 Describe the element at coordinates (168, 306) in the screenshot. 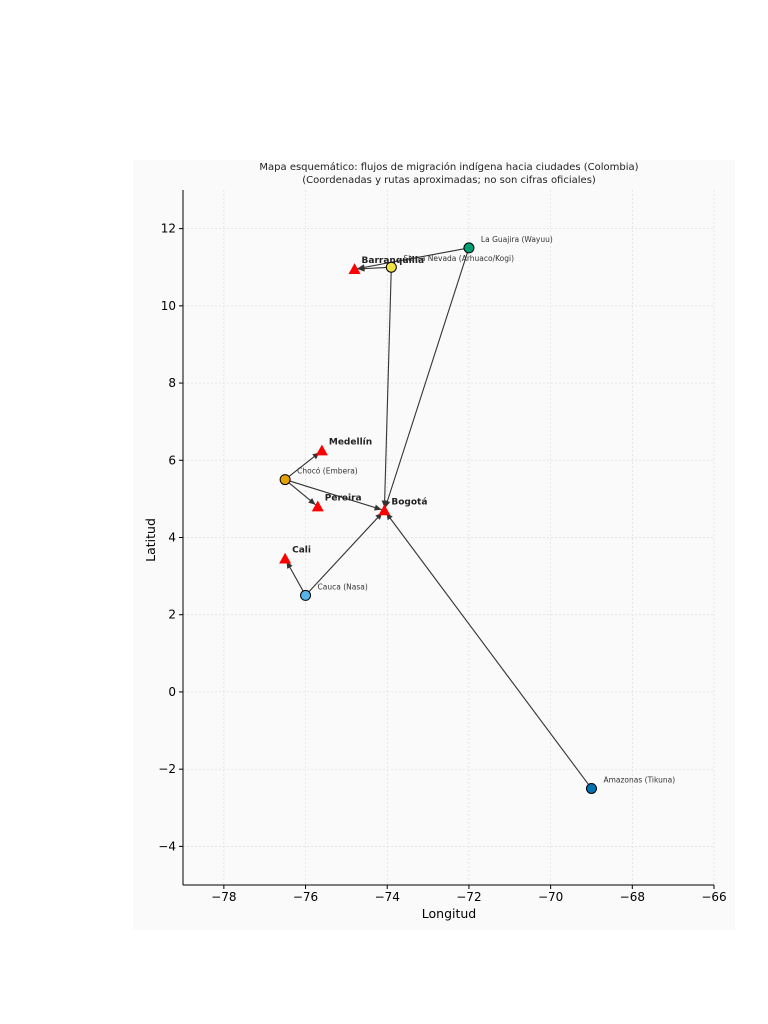

I see `y-tick-label: 10` at that location.